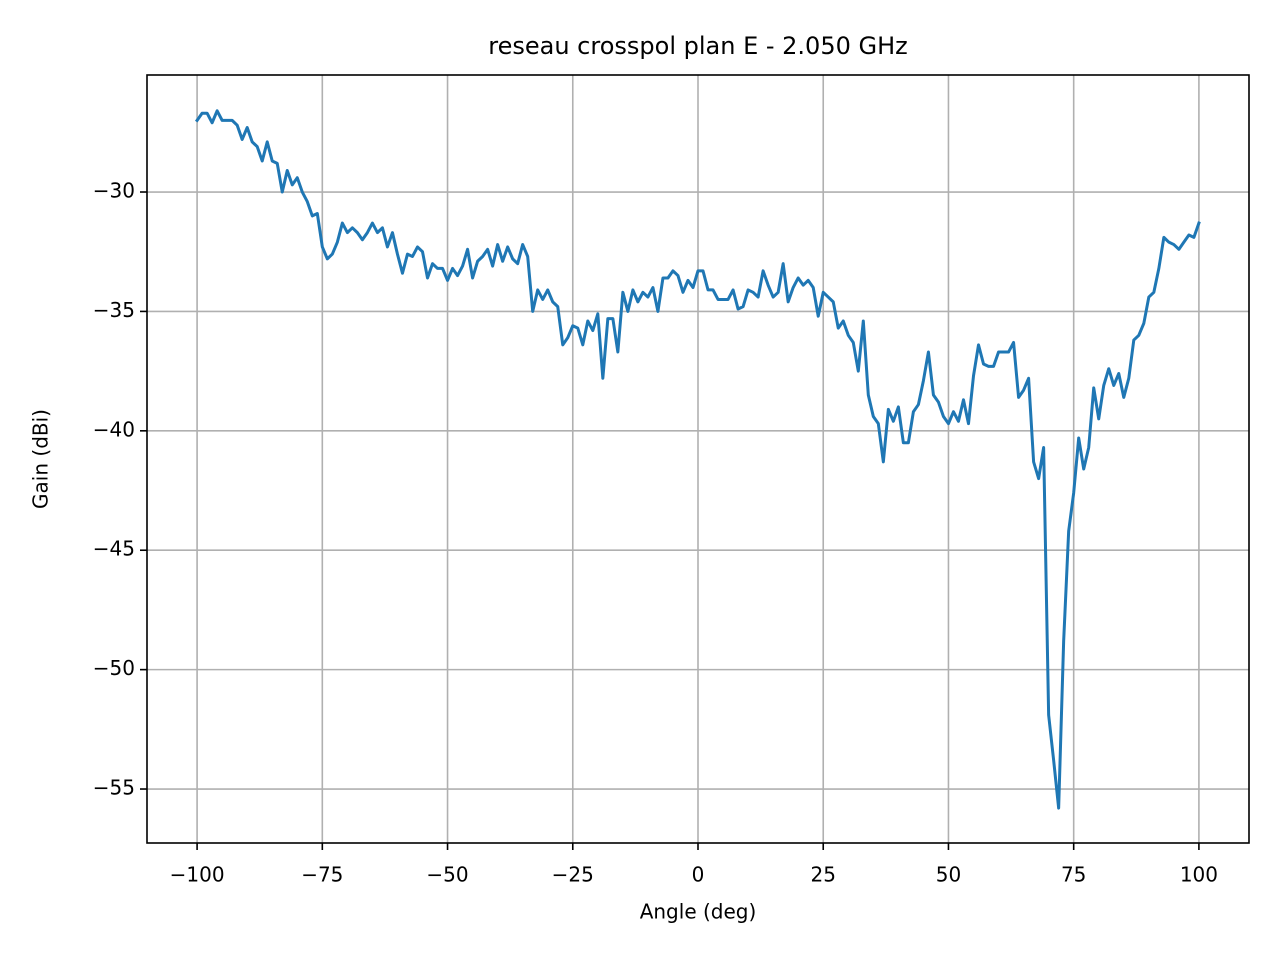 The image size is (1280, 960). Describe the element at coordinates (698, 912) in the screenshot. I see `x-axis-label: Angle (deg)` at that location.